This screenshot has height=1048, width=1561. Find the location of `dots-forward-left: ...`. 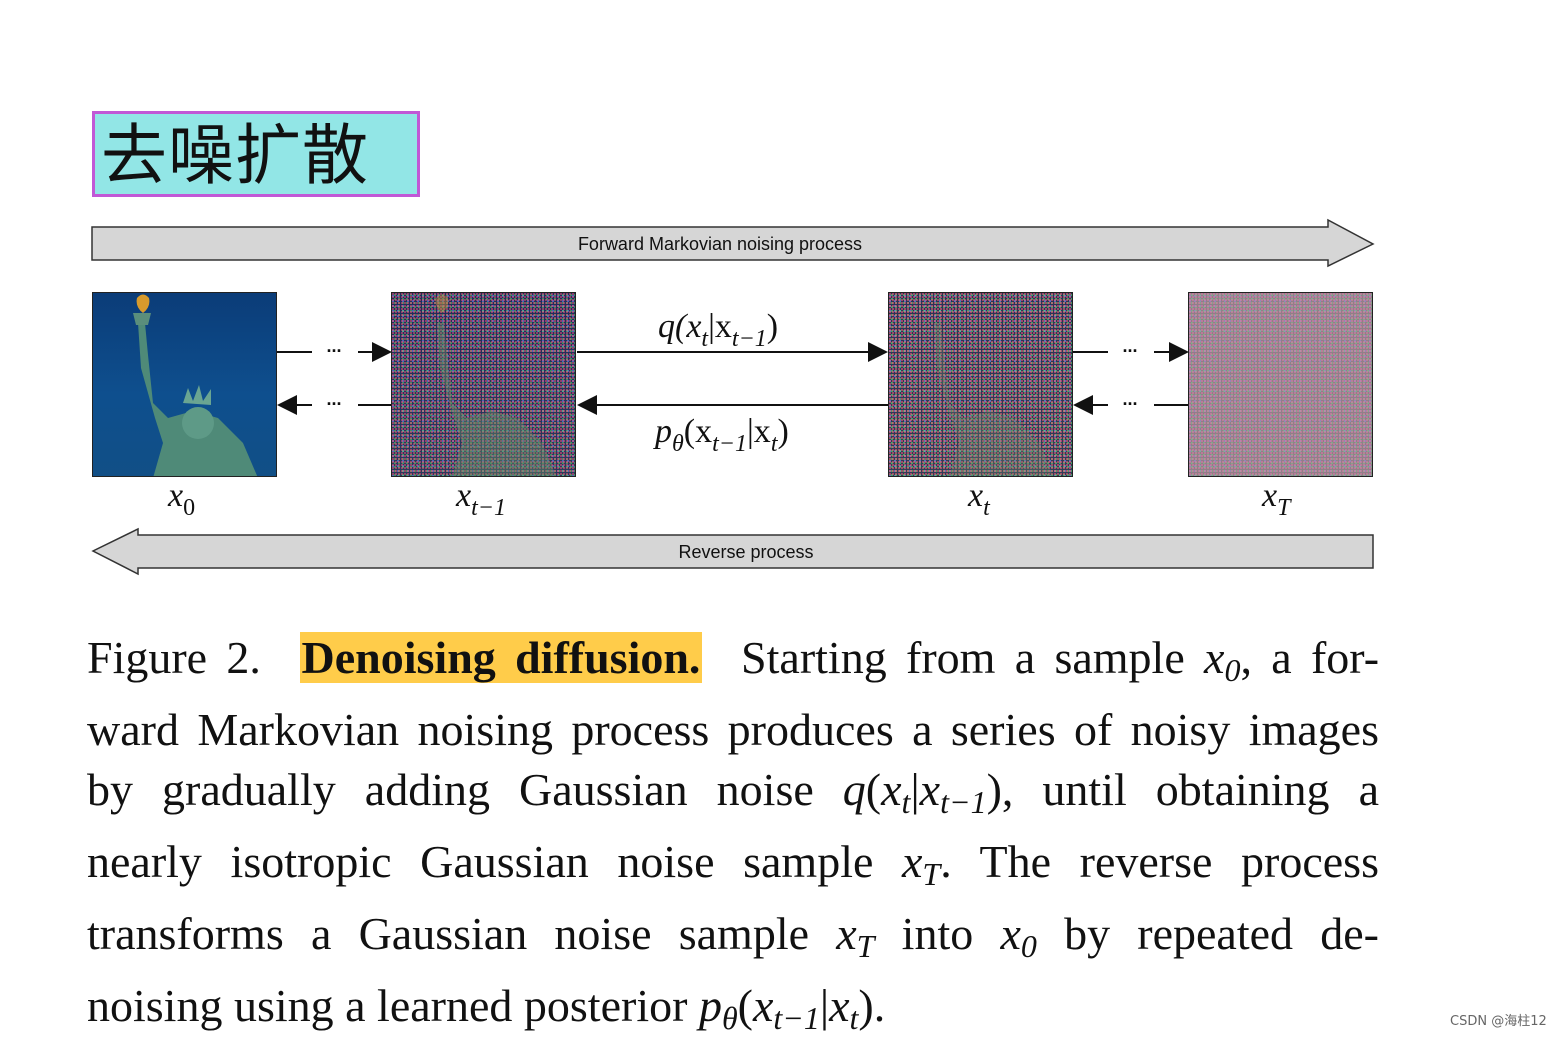

dots-forward-left: ... is located at coordinates (333, 346).